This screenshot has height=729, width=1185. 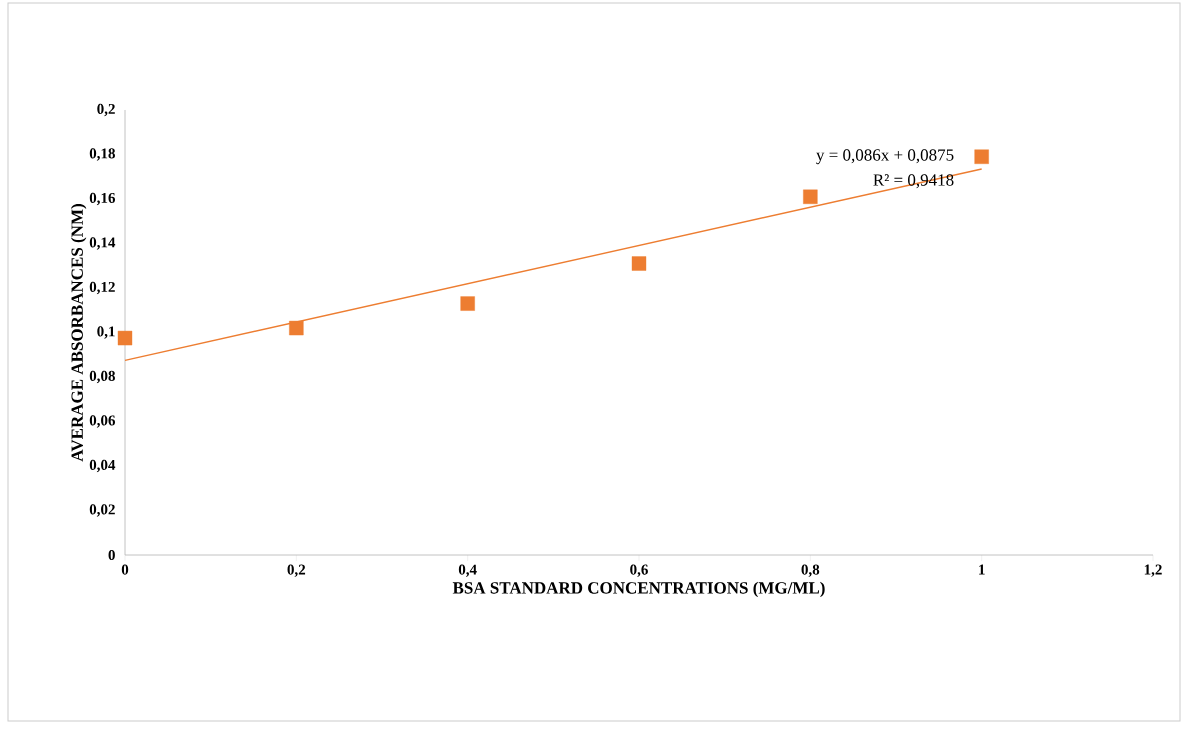 What do you see at coordinates (638, 589) in the screenshot?
I see `x-axis-title: BSA STANDARD CONCENTRATIONS (MG/ML)` at bounding box center [638, 589].